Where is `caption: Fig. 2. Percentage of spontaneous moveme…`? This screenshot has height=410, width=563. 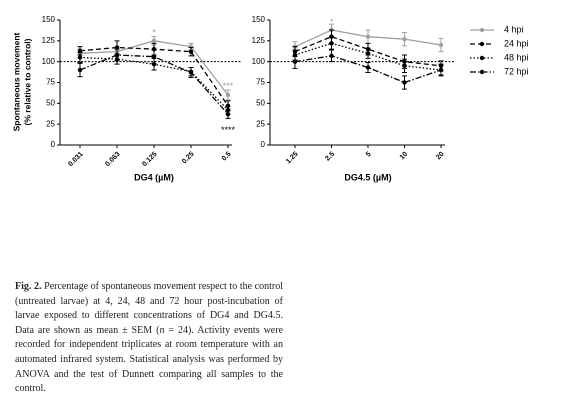 caption: Fig. 2. Percentage of spontaneous moveme… is located at coordinates (149, 338).